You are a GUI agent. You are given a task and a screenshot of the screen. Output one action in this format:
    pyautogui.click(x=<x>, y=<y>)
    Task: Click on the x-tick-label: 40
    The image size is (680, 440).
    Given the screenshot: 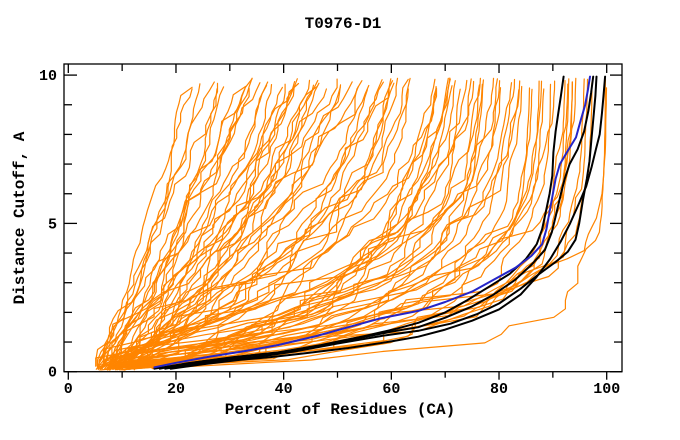 What is the action you would take?
    pyautogui.click(x=284, y=389)
    